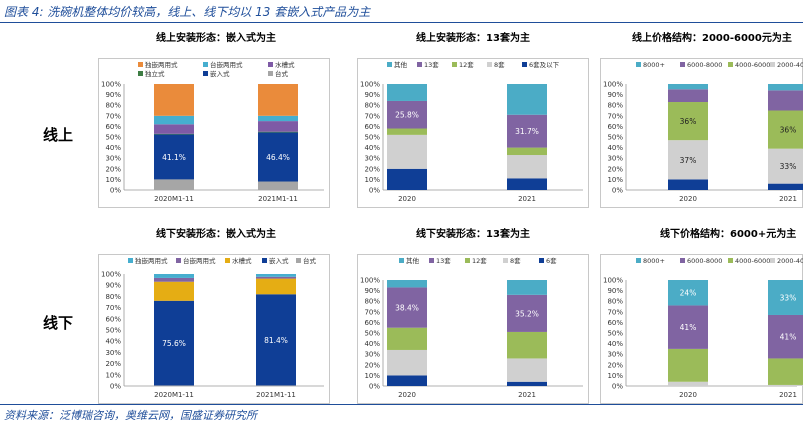  What do you see at coordinates (544, 64) in the screenshot?
I see `legend-label: 6套及以下` at bounding box center [544, 64].